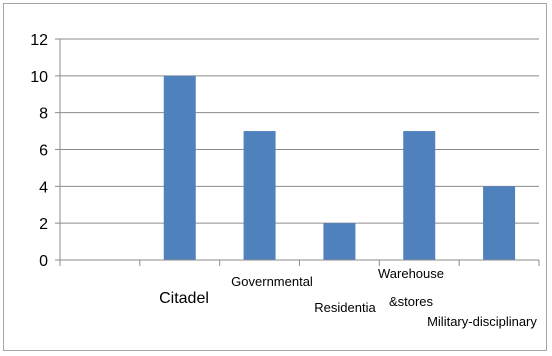  What do you see at coordinates (419, 195) in the screenshot?
I see `bar-warehouse-stores` at bounding box center [419, 195].